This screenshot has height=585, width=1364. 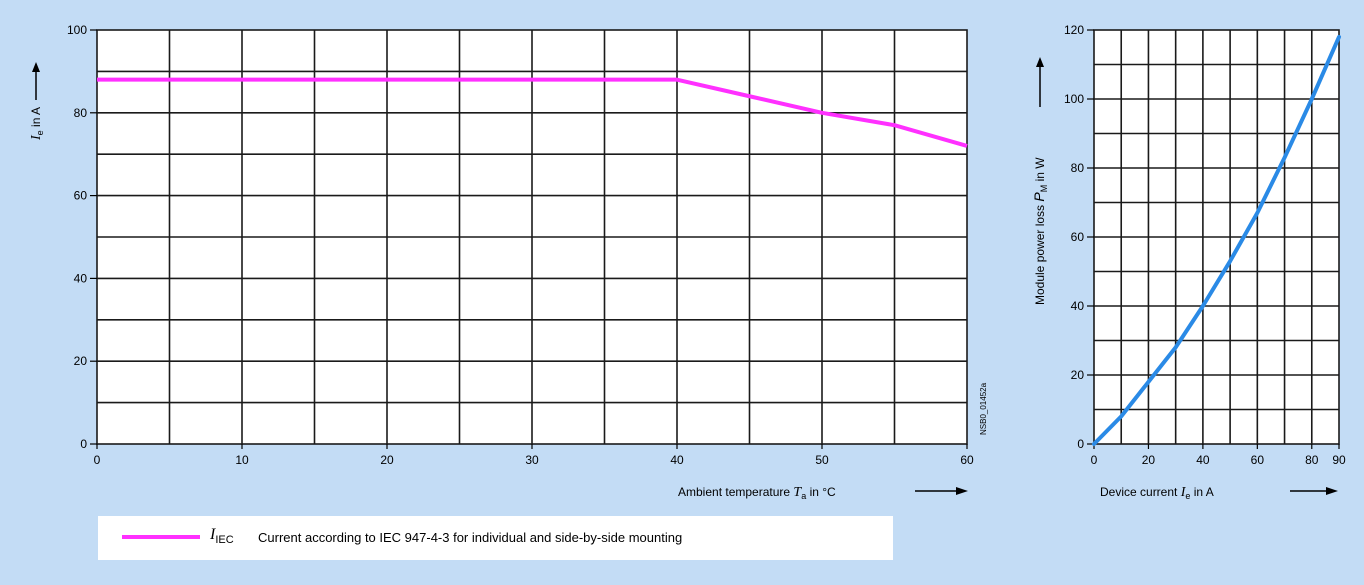 I want to click on left-x-label-text: Ambient temperature, so click(x=734, y=492).